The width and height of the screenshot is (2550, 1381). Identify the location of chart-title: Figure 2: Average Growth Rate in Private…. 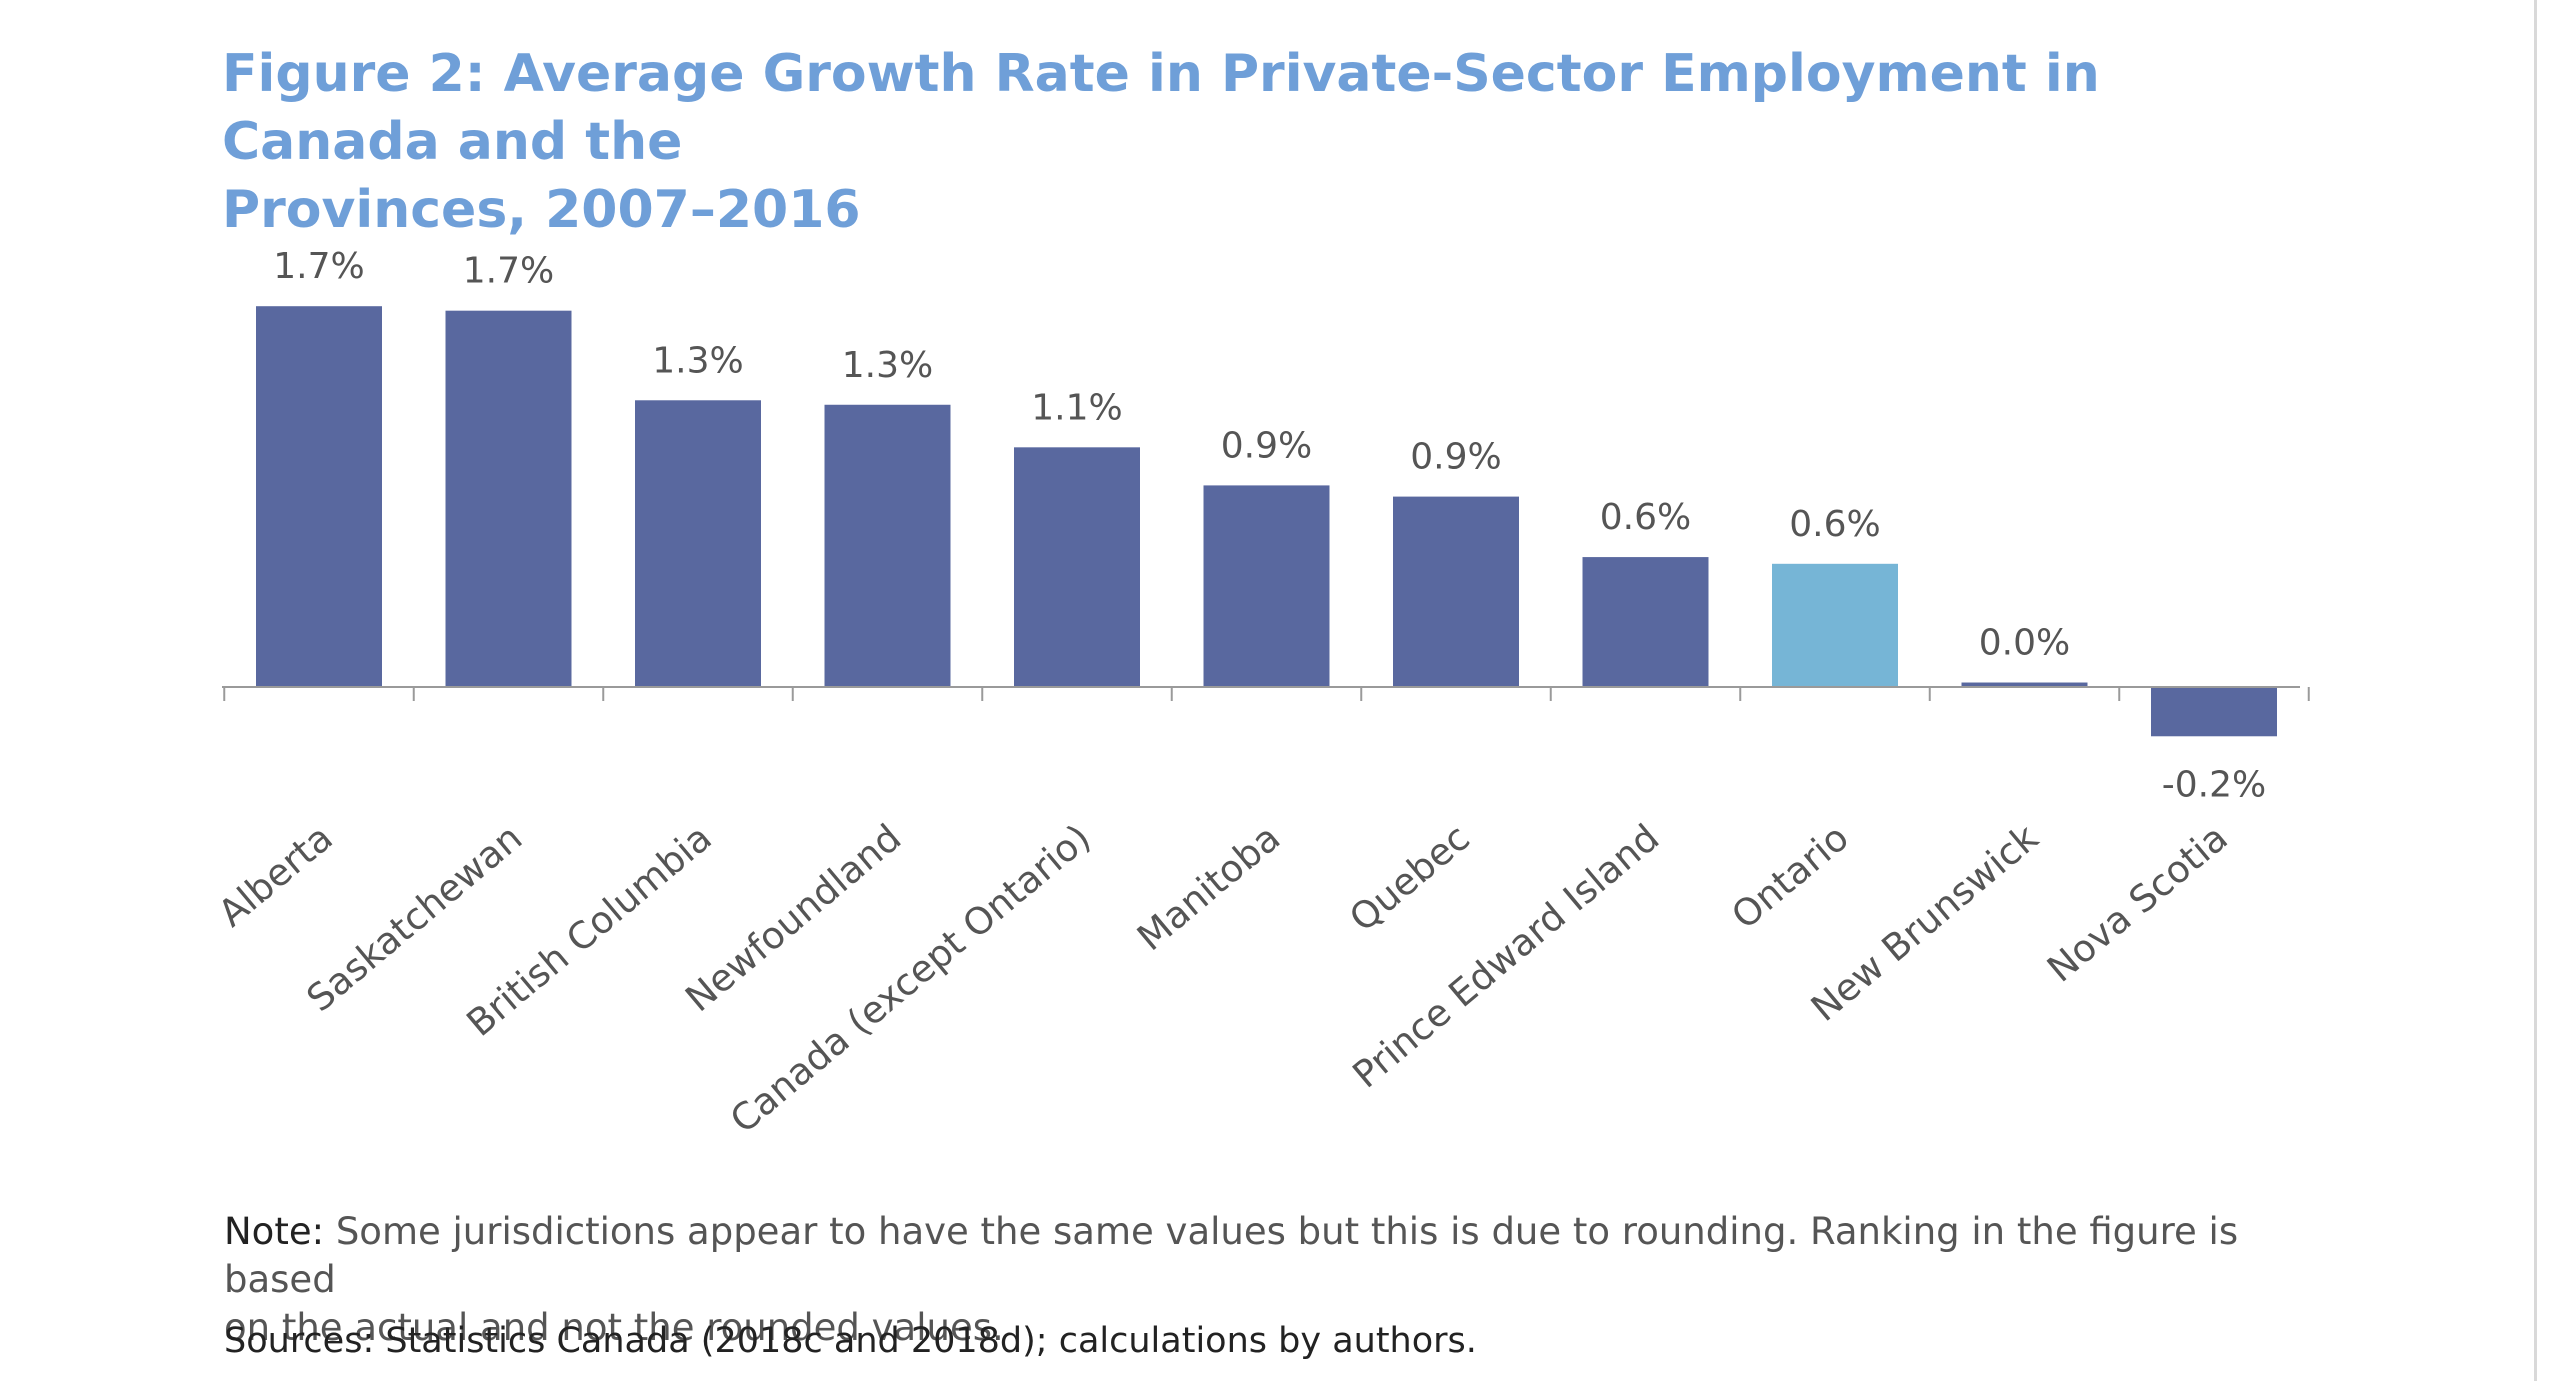
(1272, 142).